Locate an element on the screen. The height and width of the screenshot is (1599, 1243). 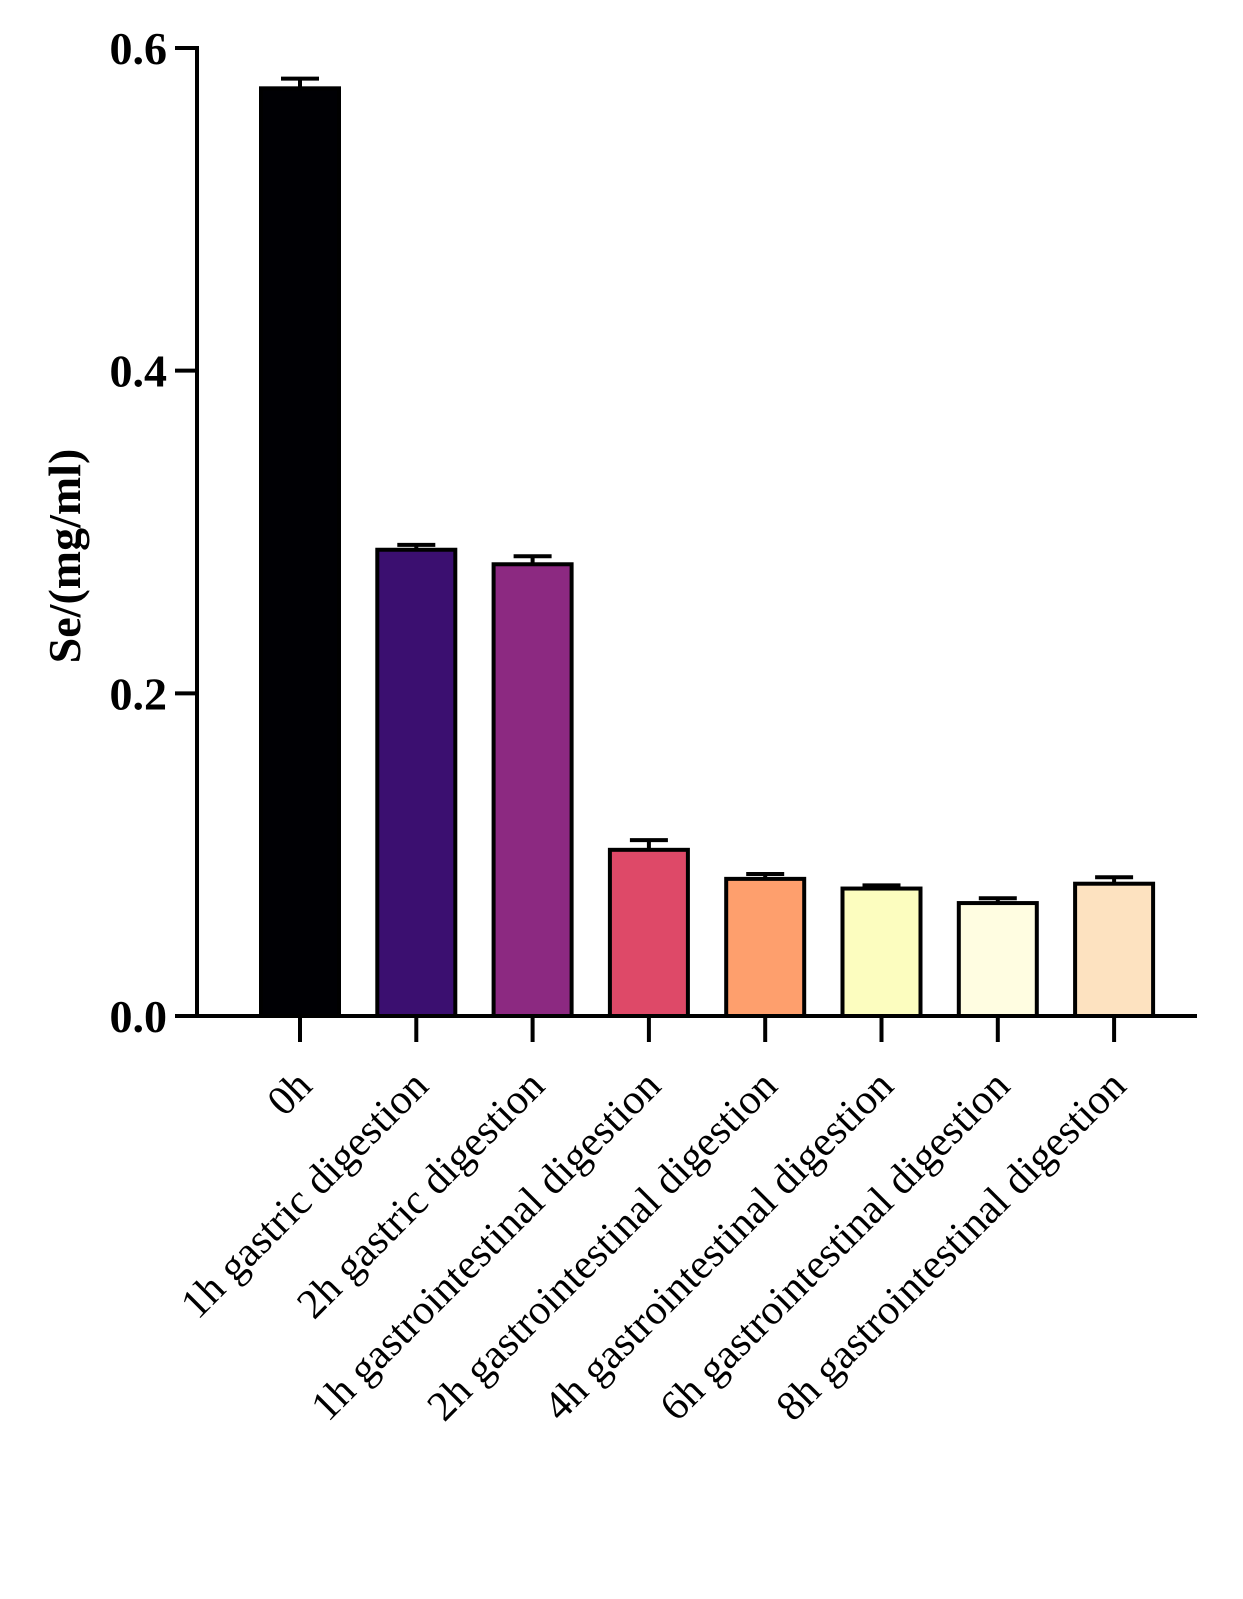
y-tick-label-0: 0.0 is located at coordinates (139, 1016).